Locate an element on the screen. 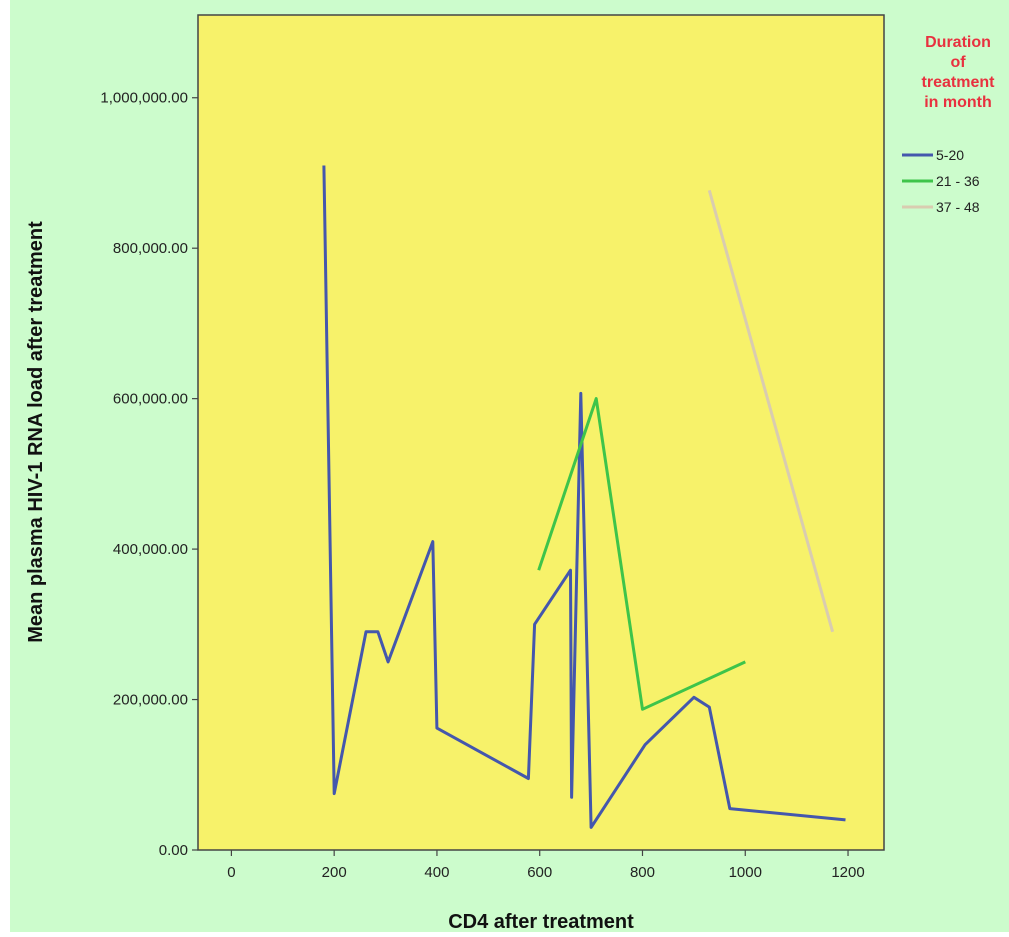 This screenshot has width=1009, height=937. legend-title-line: treatment is located at coordinates (959, 82).